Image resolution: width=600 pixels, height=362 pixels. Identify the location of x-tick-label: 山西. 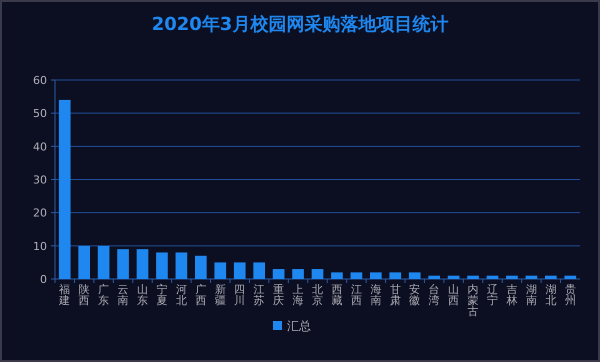
(454, 295).